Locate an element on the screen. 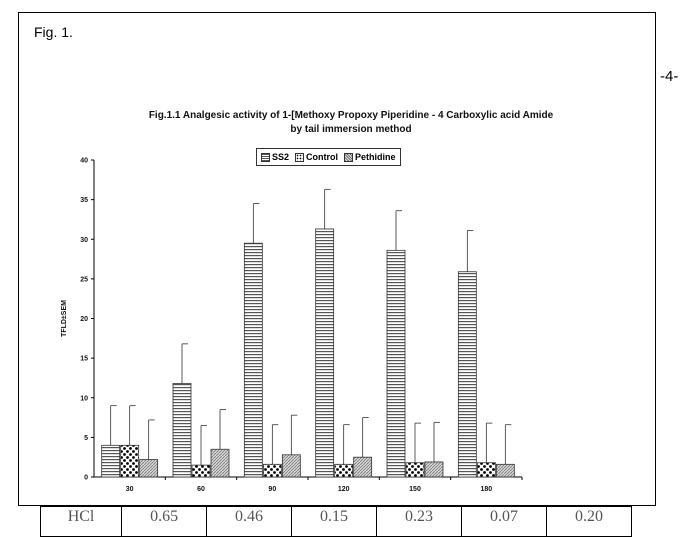  legend-label-ss2: SS2 is located at coordinates (281, 157).